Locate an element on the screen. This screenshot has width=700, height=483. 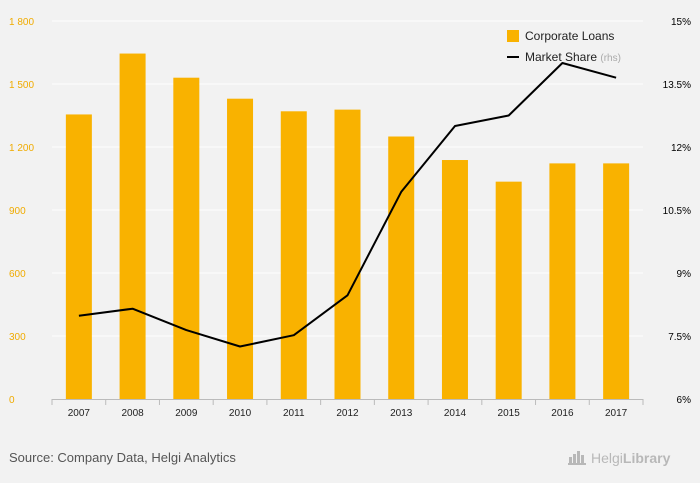
left-tick-label: 600 is located at coordinates (17, 274).